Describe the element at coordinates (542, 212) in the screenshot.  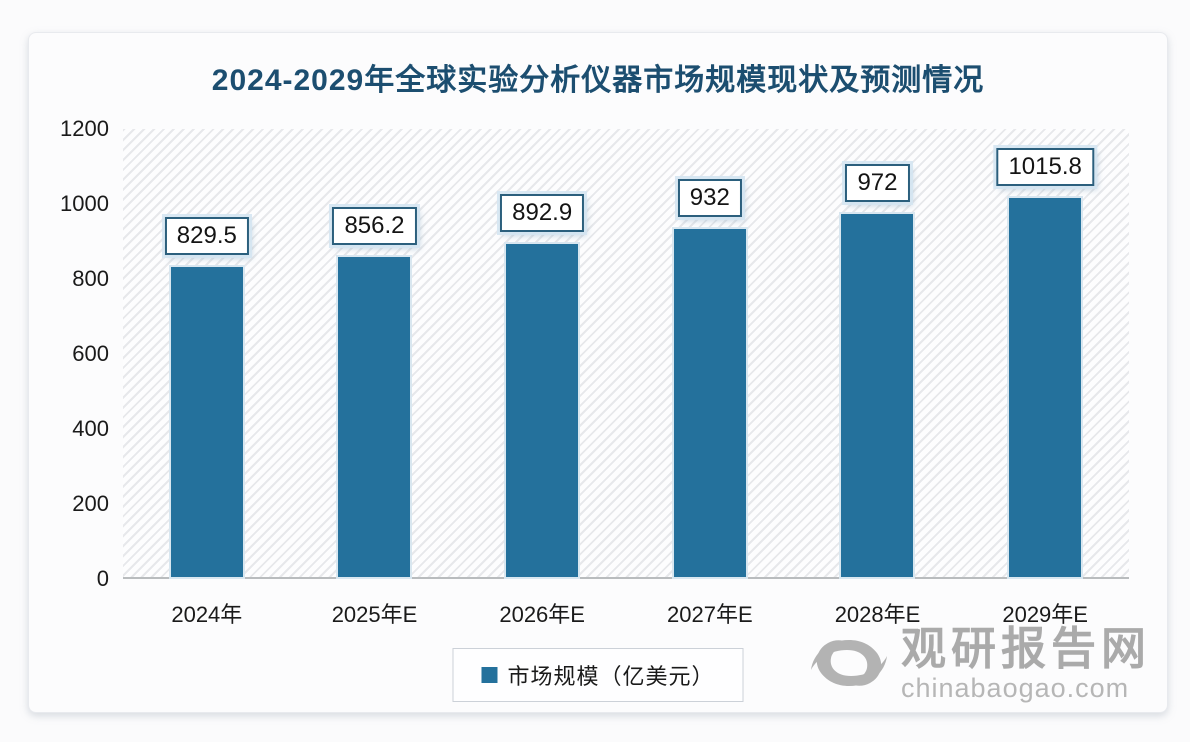
I see `value-label-2026年E: 892.9` at that location.